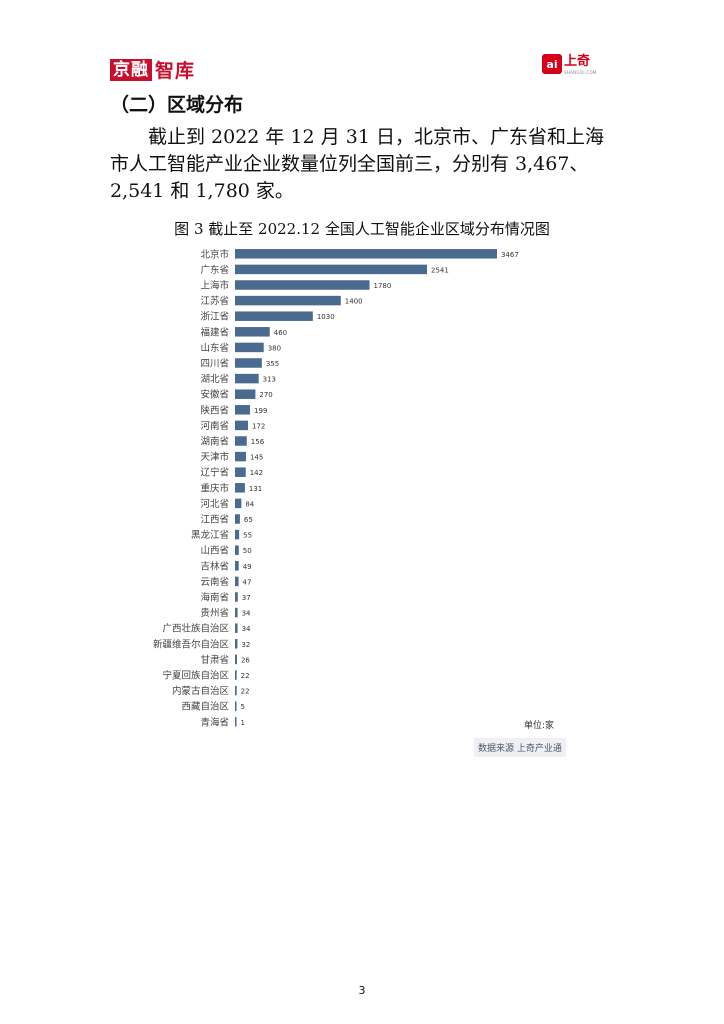 Image resolution: width=724 pixels, height=1024 pixels. What do you see at coordinates (214, 348) in the screenshot?
I see `category-label: 山东省` at bounding box center [214, 348].